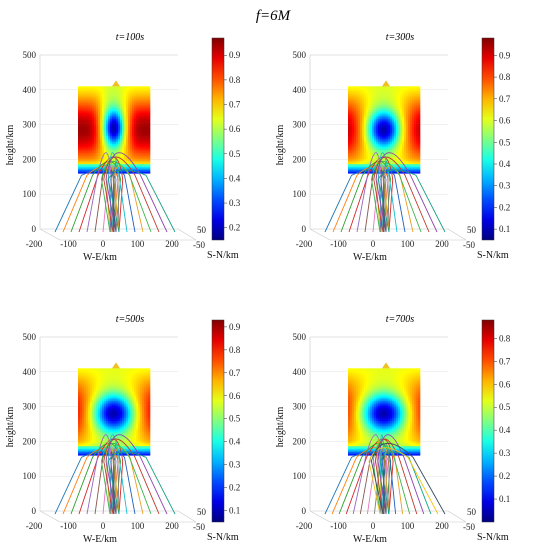 This screenshot has height=550, width=546. What do you see at coordinates (505, 77) in the screenshot?
I see `colorbar-tick-label: 0.8` at bounding box center [505, 77].